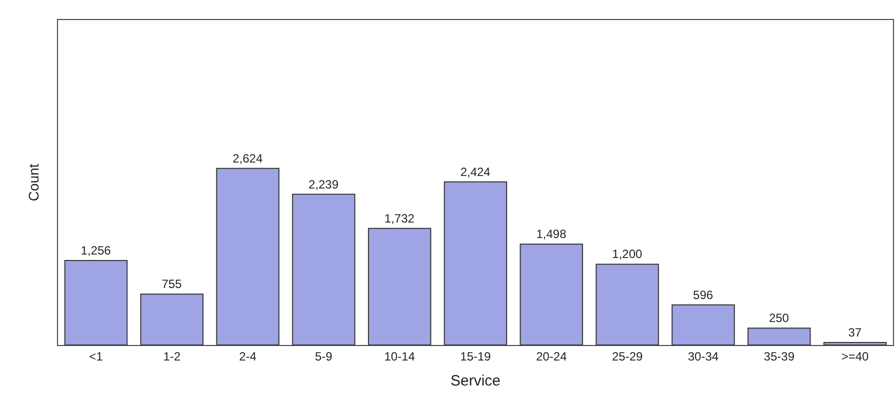 The width and height of the screenshot is (895, 411). What do you see at coordinates (627, 356) in the screenshot?
I see `x-tick-label: 25-29` at bounding box center [627, 356].